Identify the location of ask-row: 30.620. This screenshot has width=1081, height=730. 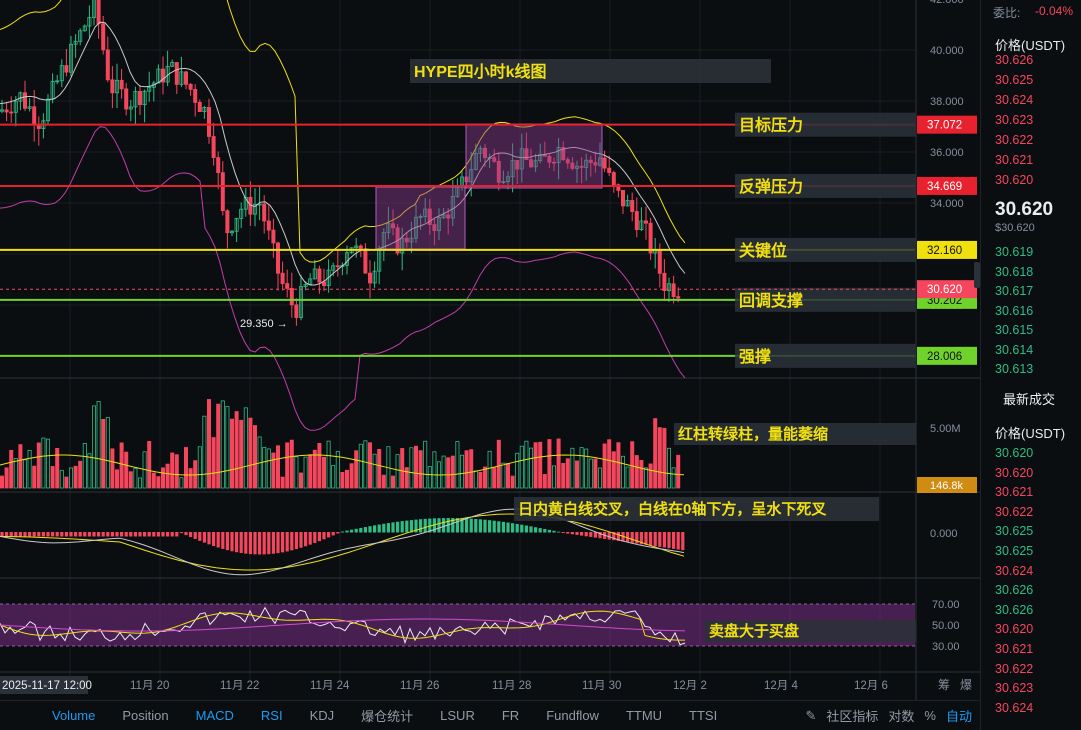
(1014, 180).